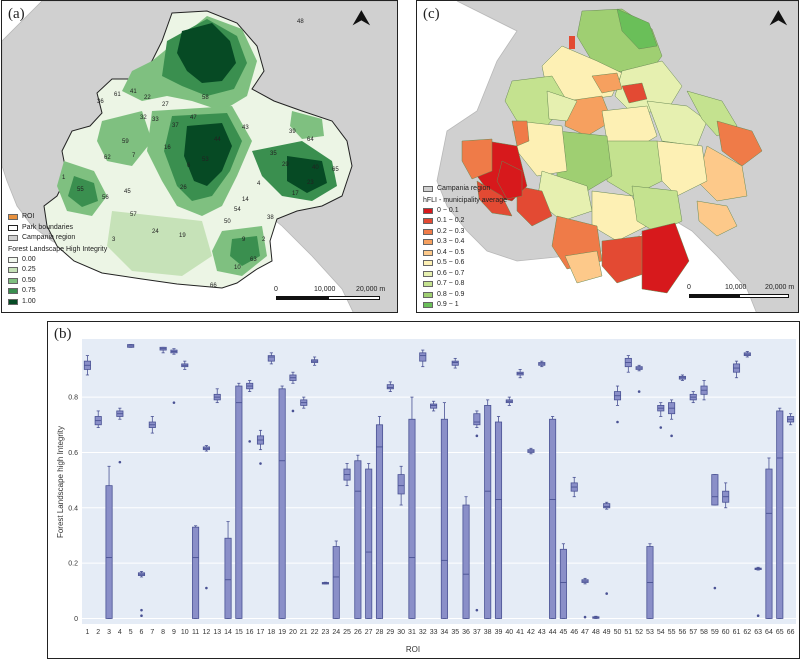 The image size is (800, 659). What do you see at coordinates (58, 249) in the screenshot?
I see `legend-fli-title: Forest Landscape High Integrity` at bounding box center [58, 249].